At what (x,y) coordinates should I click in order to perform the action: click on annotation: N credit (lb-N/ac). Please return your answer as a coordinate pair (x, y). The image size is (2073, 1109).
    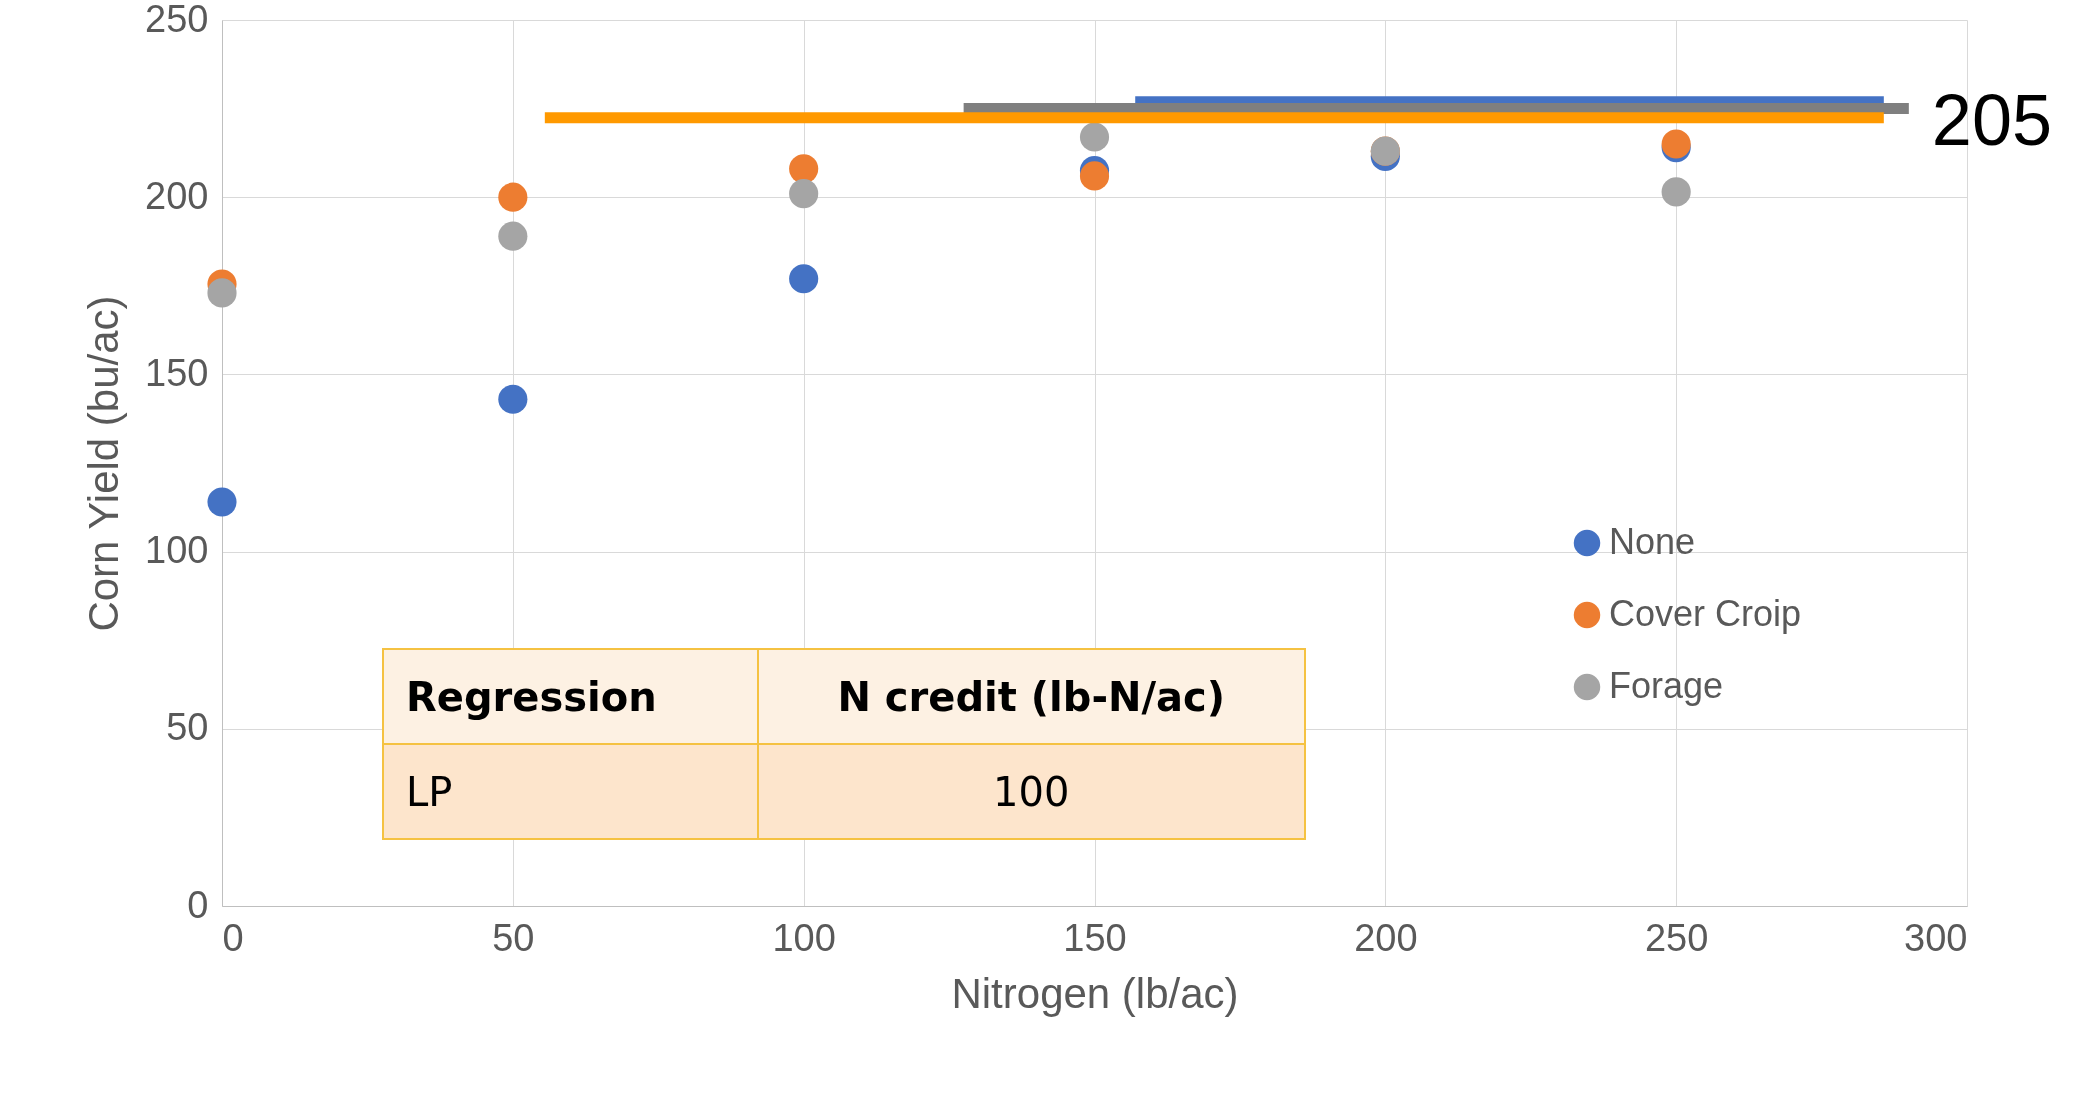
    Looking at the image, I should click on (1031, 696).